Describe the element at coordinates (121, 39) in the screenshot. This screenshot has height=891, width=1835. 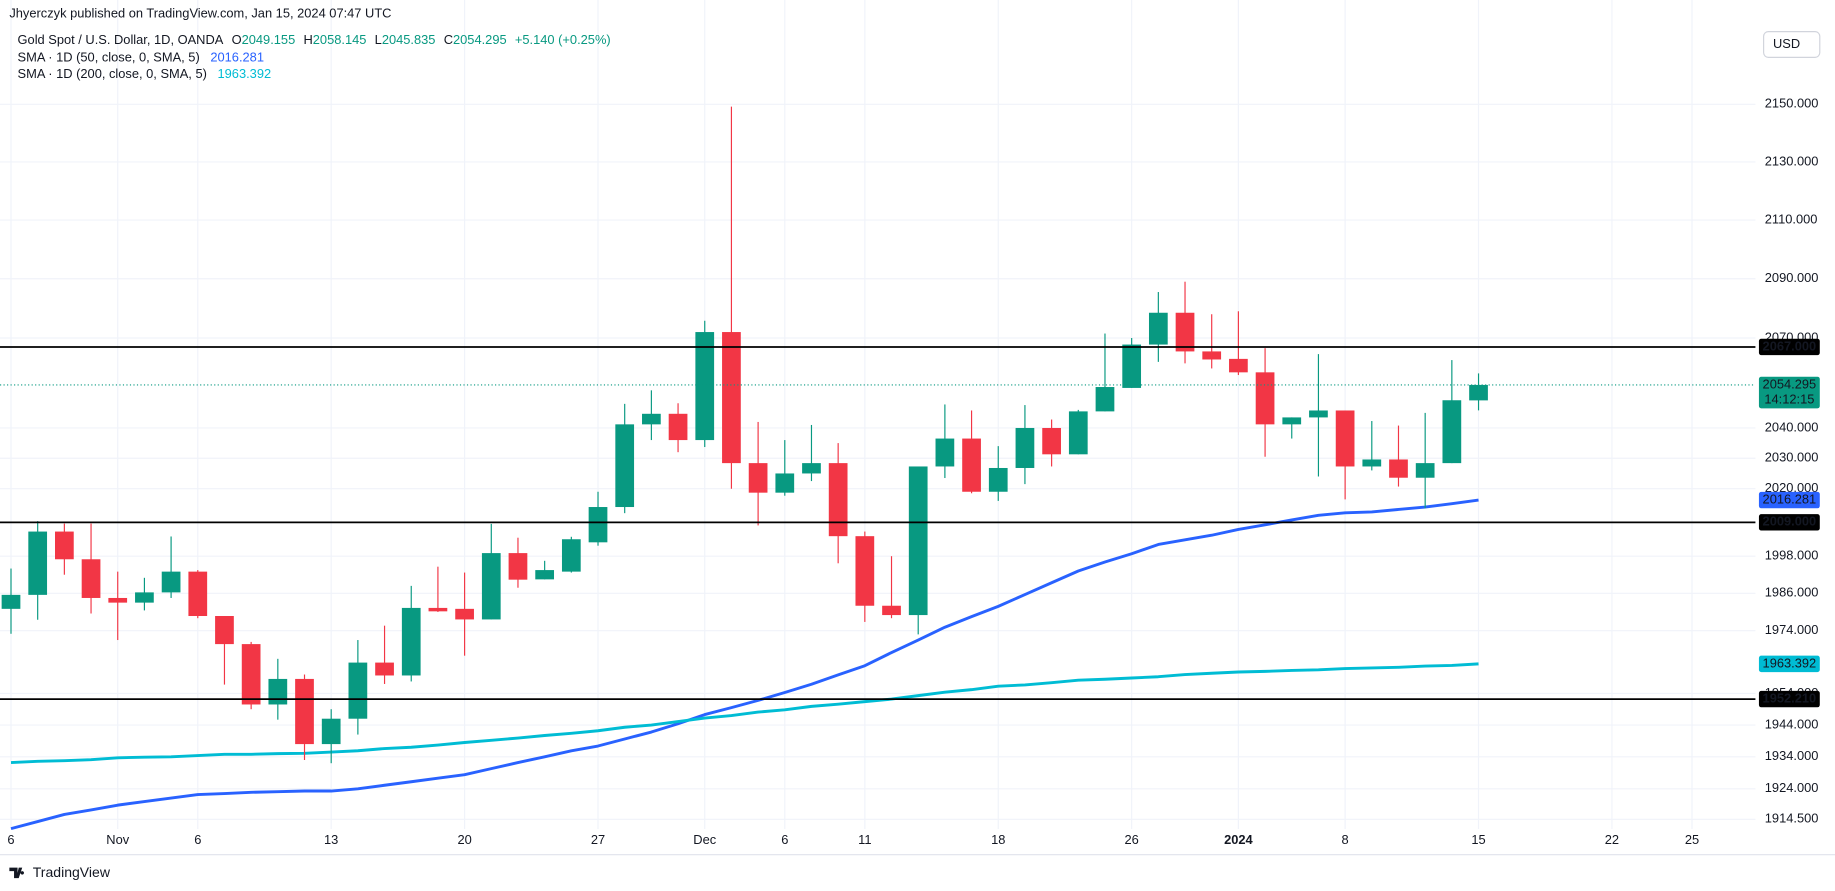
I see `symbol-title: Gold Spot / U.S. Dollar, 1D, OANDA` at that location.